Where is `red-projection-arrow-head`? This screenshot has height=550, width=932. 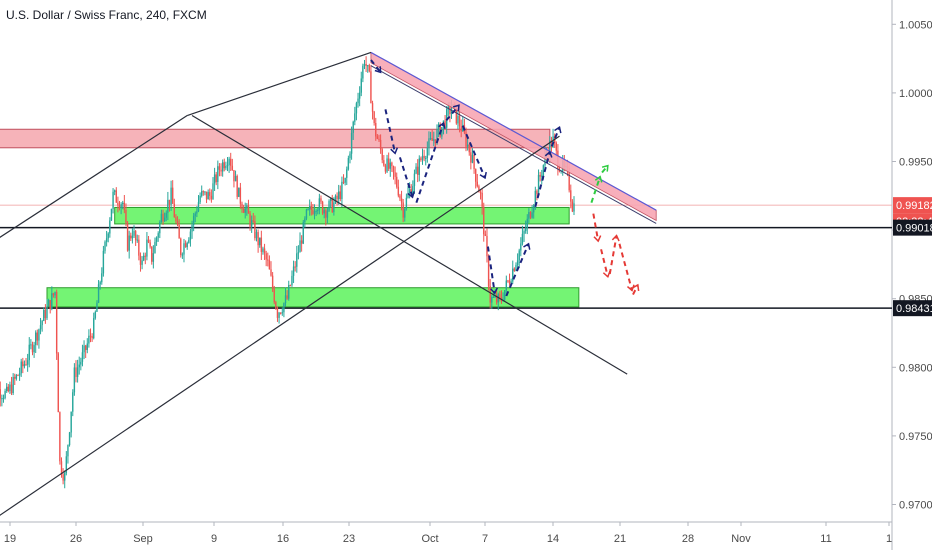
red-projection-arrow-head is located at coordinates (636, 287).